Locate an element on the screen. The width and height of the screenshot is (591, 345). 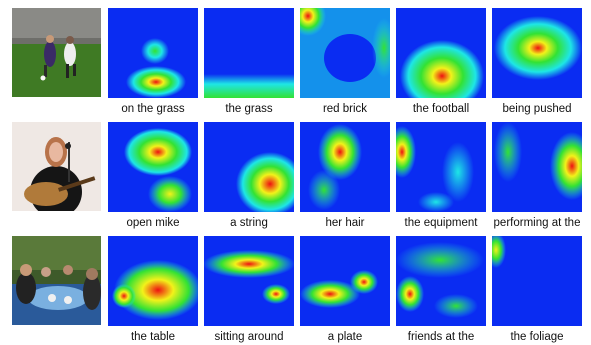
caption-row-2-col-5: performing at the is located at coordinates (537, 223).